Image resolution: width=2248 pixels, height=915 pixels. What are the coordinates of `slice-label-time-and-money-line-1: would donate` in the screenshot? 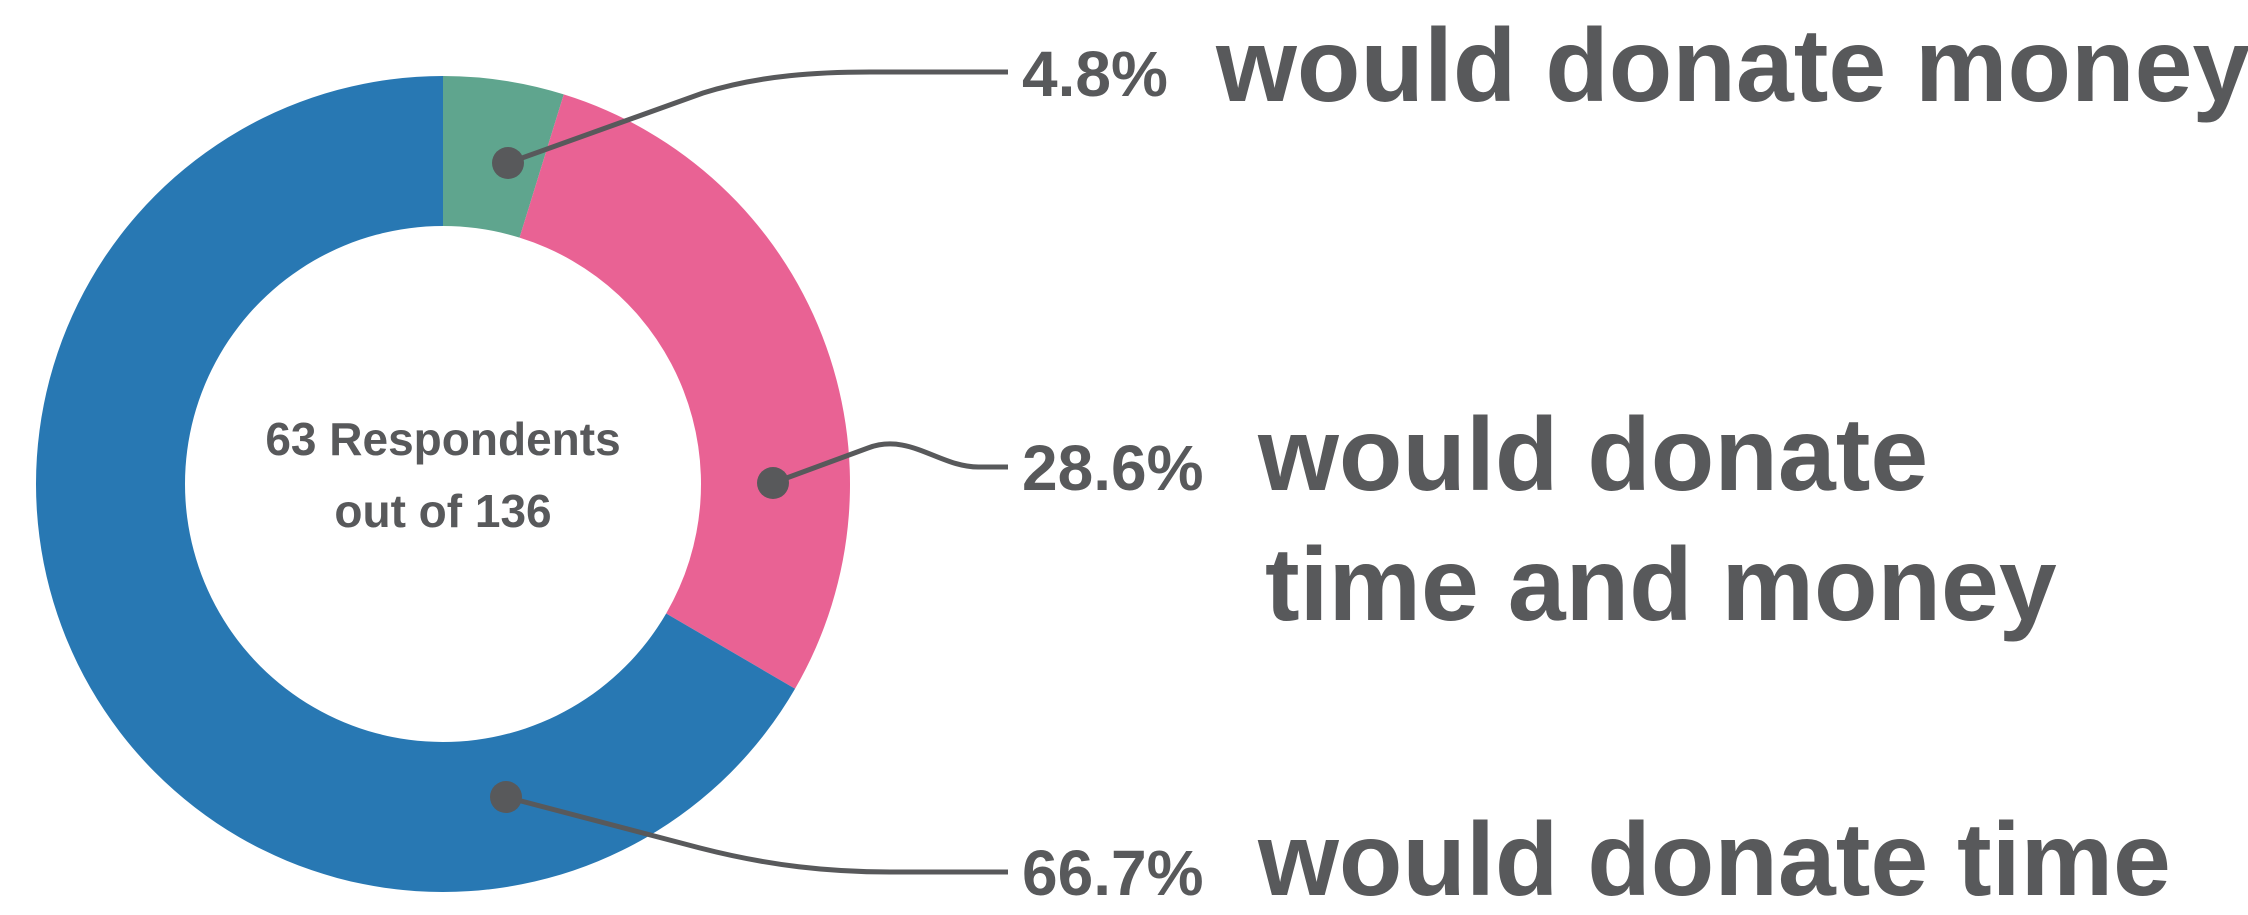 It's located at (1592, 455).